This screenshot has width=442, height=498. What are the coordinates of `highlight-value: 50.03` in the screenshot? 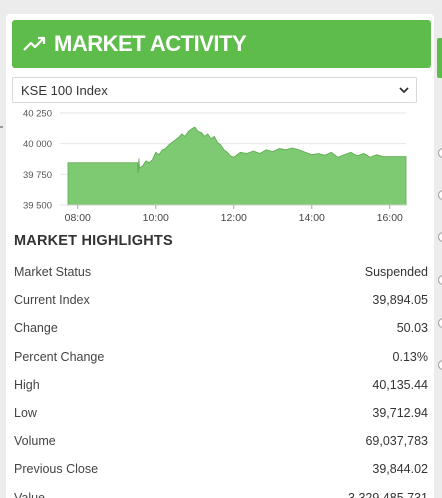 It's located at (412, 328).